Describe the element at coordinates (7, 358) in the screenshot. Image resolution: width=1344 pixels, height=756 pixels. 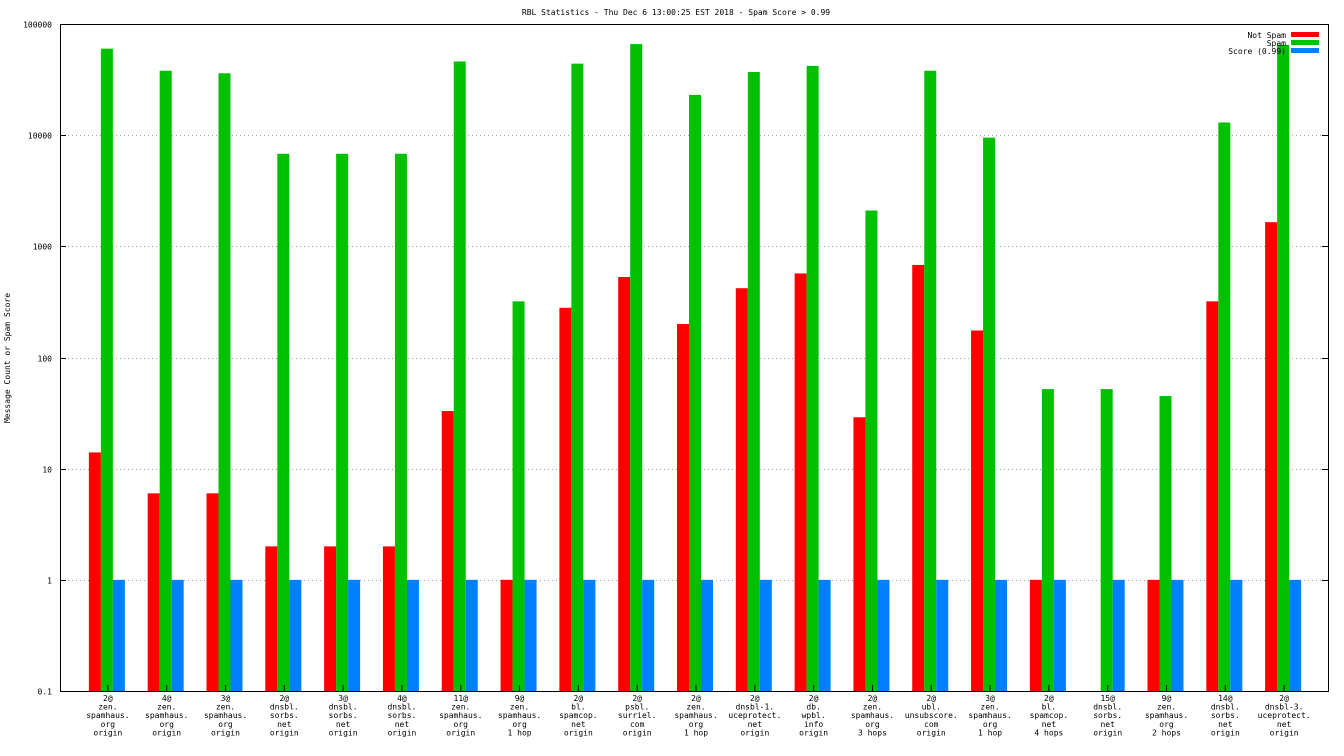
I see `y-axis-label: Message Count or Spam Score` at that location.